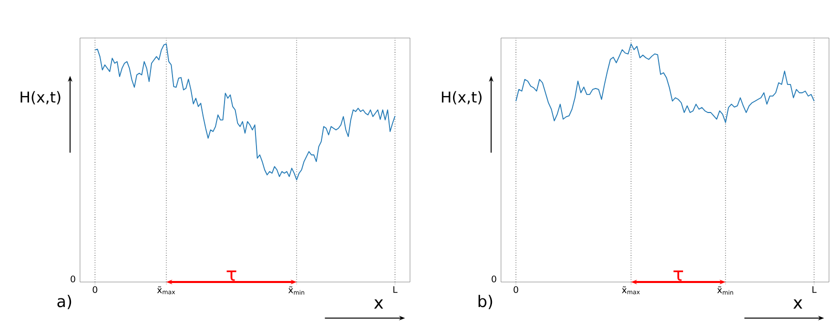  Describe the element at coordinates (64, 302) in the screenshot. I see `text: a)` at that location.